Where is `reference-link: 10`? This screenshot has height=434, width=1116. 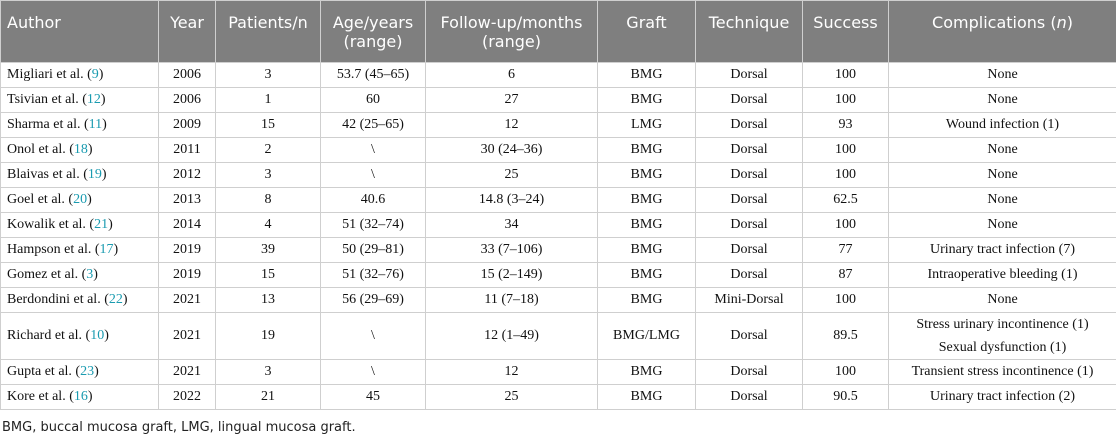 reference-link: 10 is located at coordinates (97, 335).